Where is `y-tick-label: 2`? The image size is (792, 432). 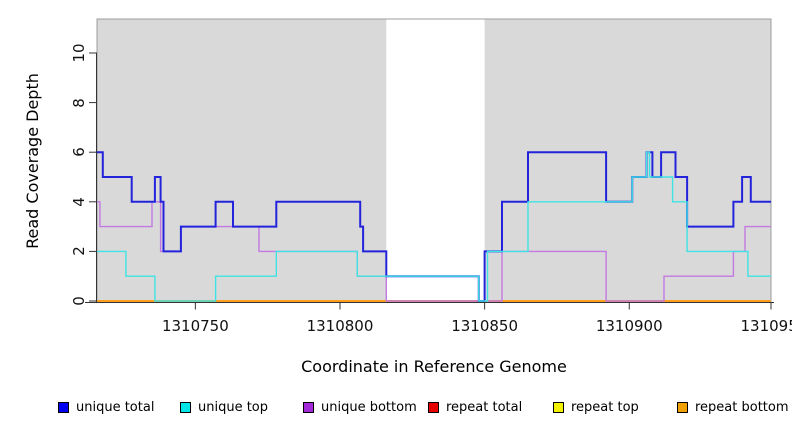
y-tick-label: 2 is located at coordinates (79, 251).